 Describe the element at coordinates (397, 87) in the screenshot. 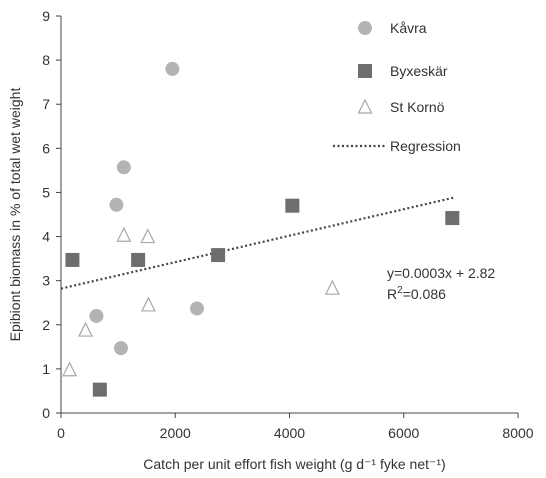

I see `legend: Kåvra Byxeskär St Kornö Regression` at that location.